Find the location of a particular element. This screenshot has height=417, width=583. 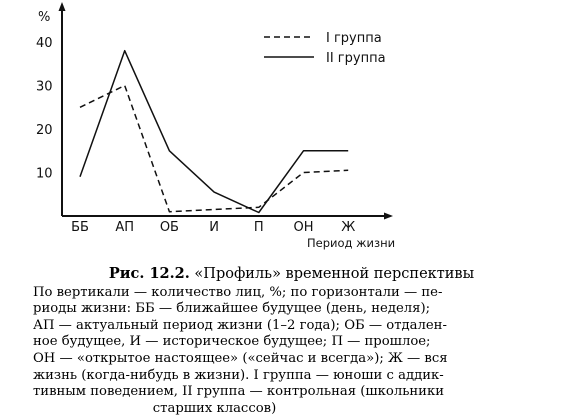

y-axis-arrow is located at coordinates (62, 6).